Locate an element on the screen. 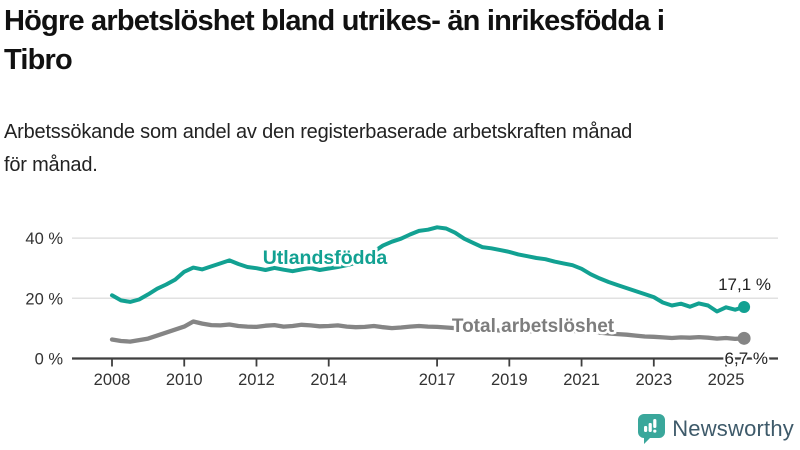  exclamation-dot is located at coordinates (655, 431).